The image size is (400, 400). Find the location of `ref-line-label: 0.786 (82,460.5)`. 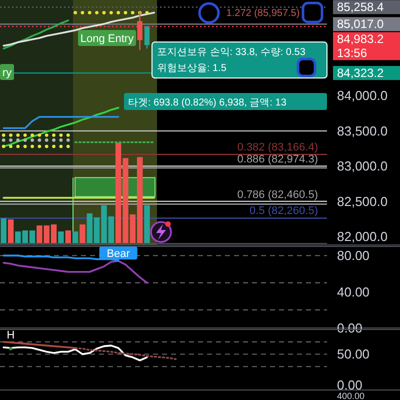

ref-line-label: 0.786 (82,460.5) is located at coordinates (277, 194).